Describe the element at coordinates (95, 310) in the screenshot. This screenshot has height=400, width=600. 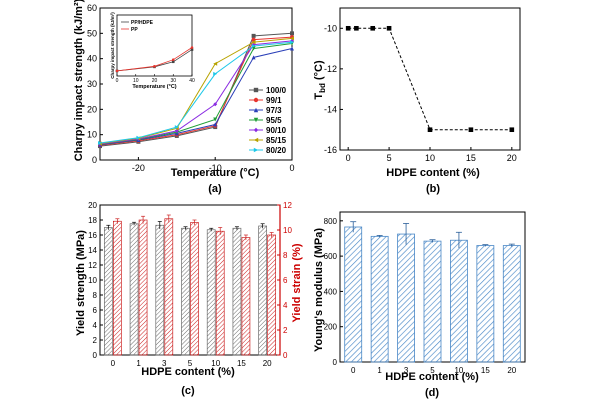
I see `panel-c-ytick-label: 6` at that location.